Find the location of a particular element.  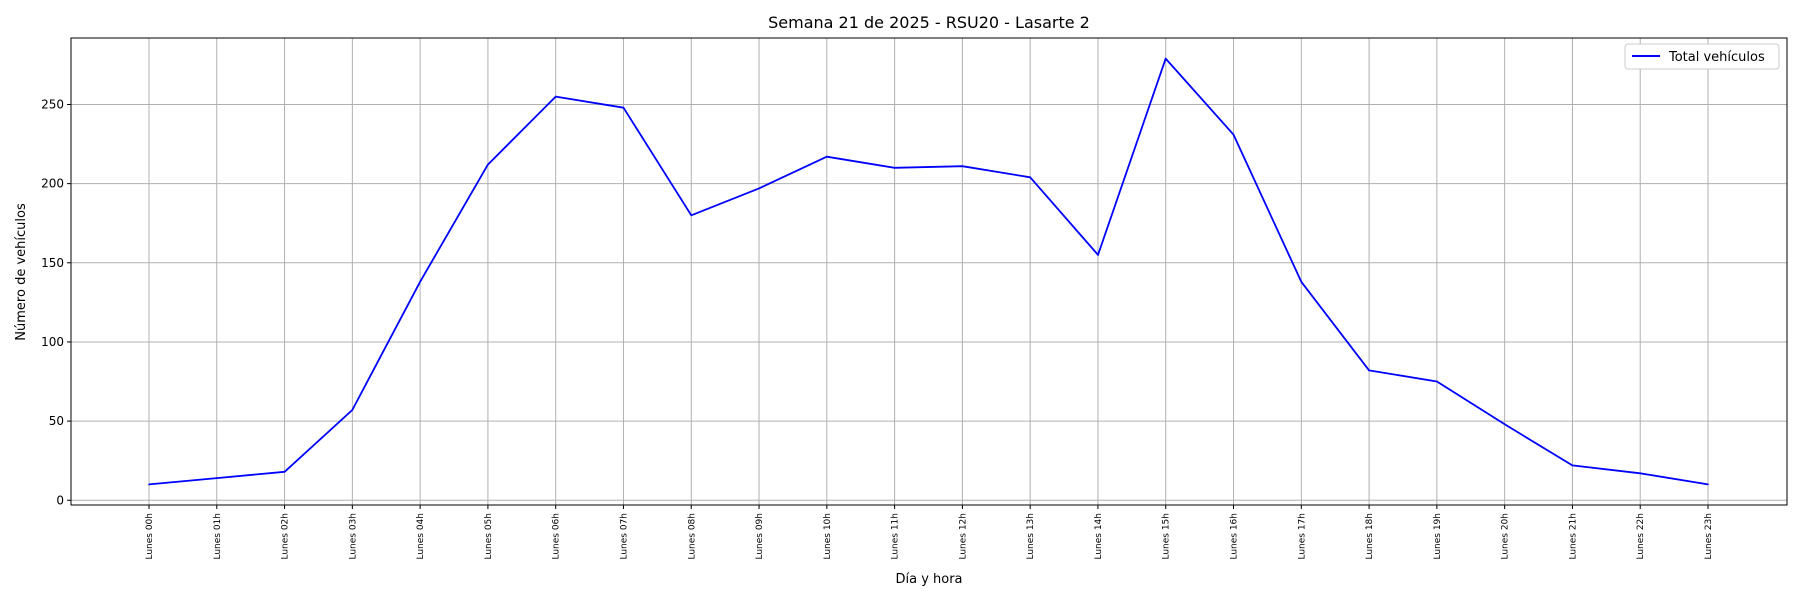

legend-box is located at coordinates (1702, 56).